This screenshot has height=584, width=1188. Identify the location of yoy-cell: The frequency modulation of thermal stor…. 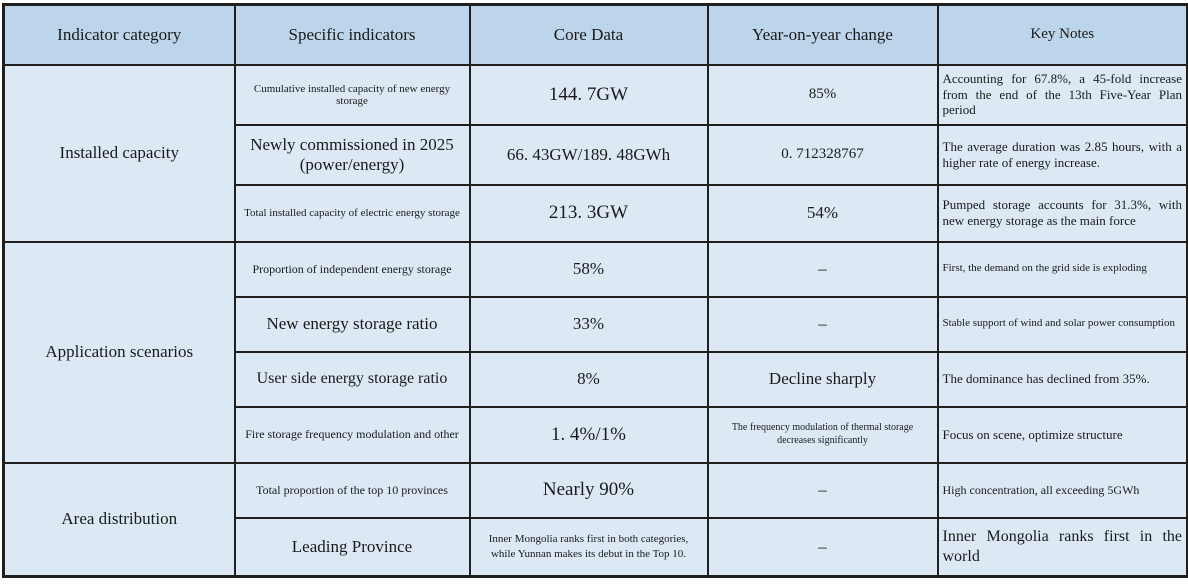
(822, 434).